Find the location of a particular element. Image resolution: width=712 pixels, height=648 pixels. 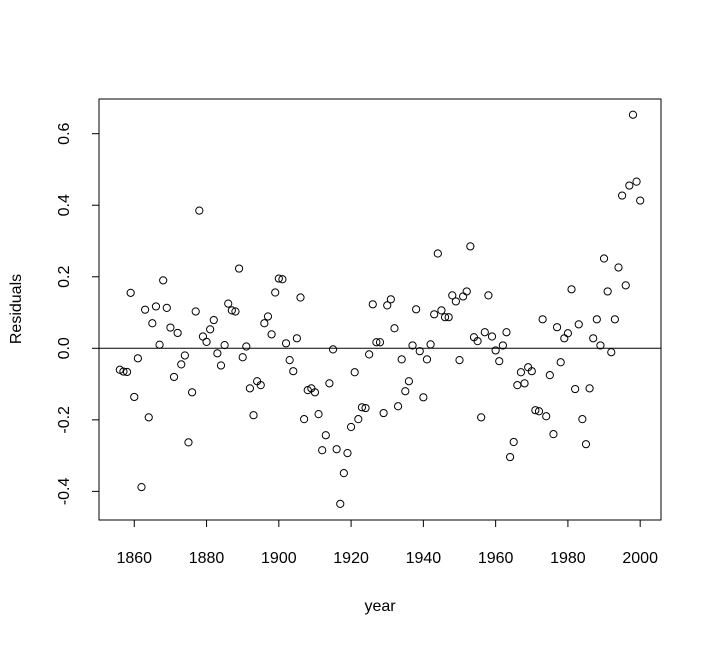

x-tick-label: 1960 is located at coordinates (496, 558).